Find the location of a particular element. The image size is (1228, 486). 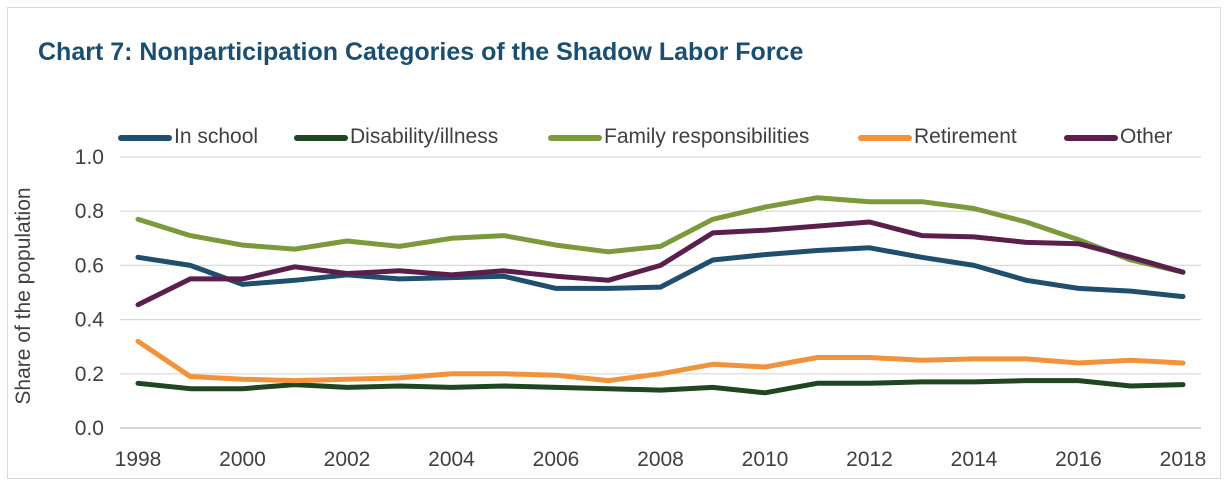

y-tick-label-0-6: 0.6 is located at coordinates (89, 265).